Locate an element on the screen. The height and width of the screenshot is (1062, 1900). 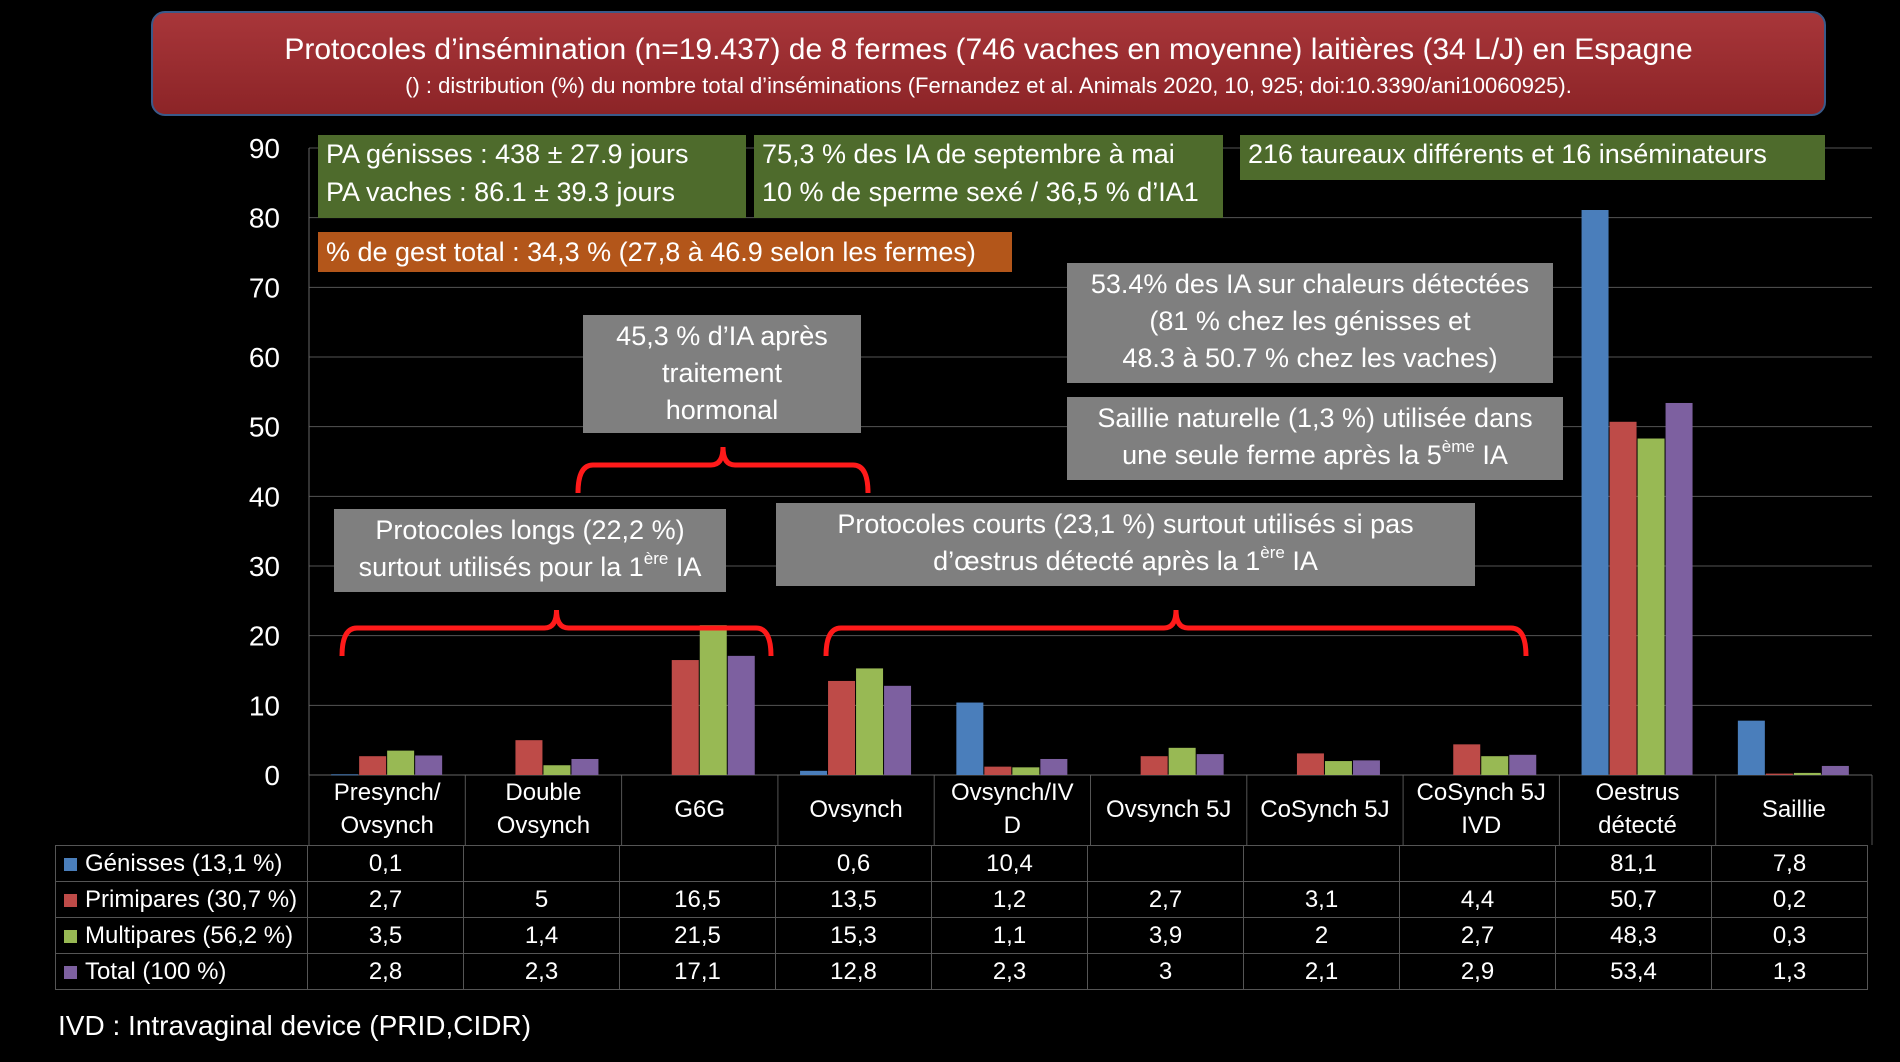
table-row: Génisses (13,1 %) 0,1 0,6 10,4 81,1 7,8 is located at coordinates (961, 863).